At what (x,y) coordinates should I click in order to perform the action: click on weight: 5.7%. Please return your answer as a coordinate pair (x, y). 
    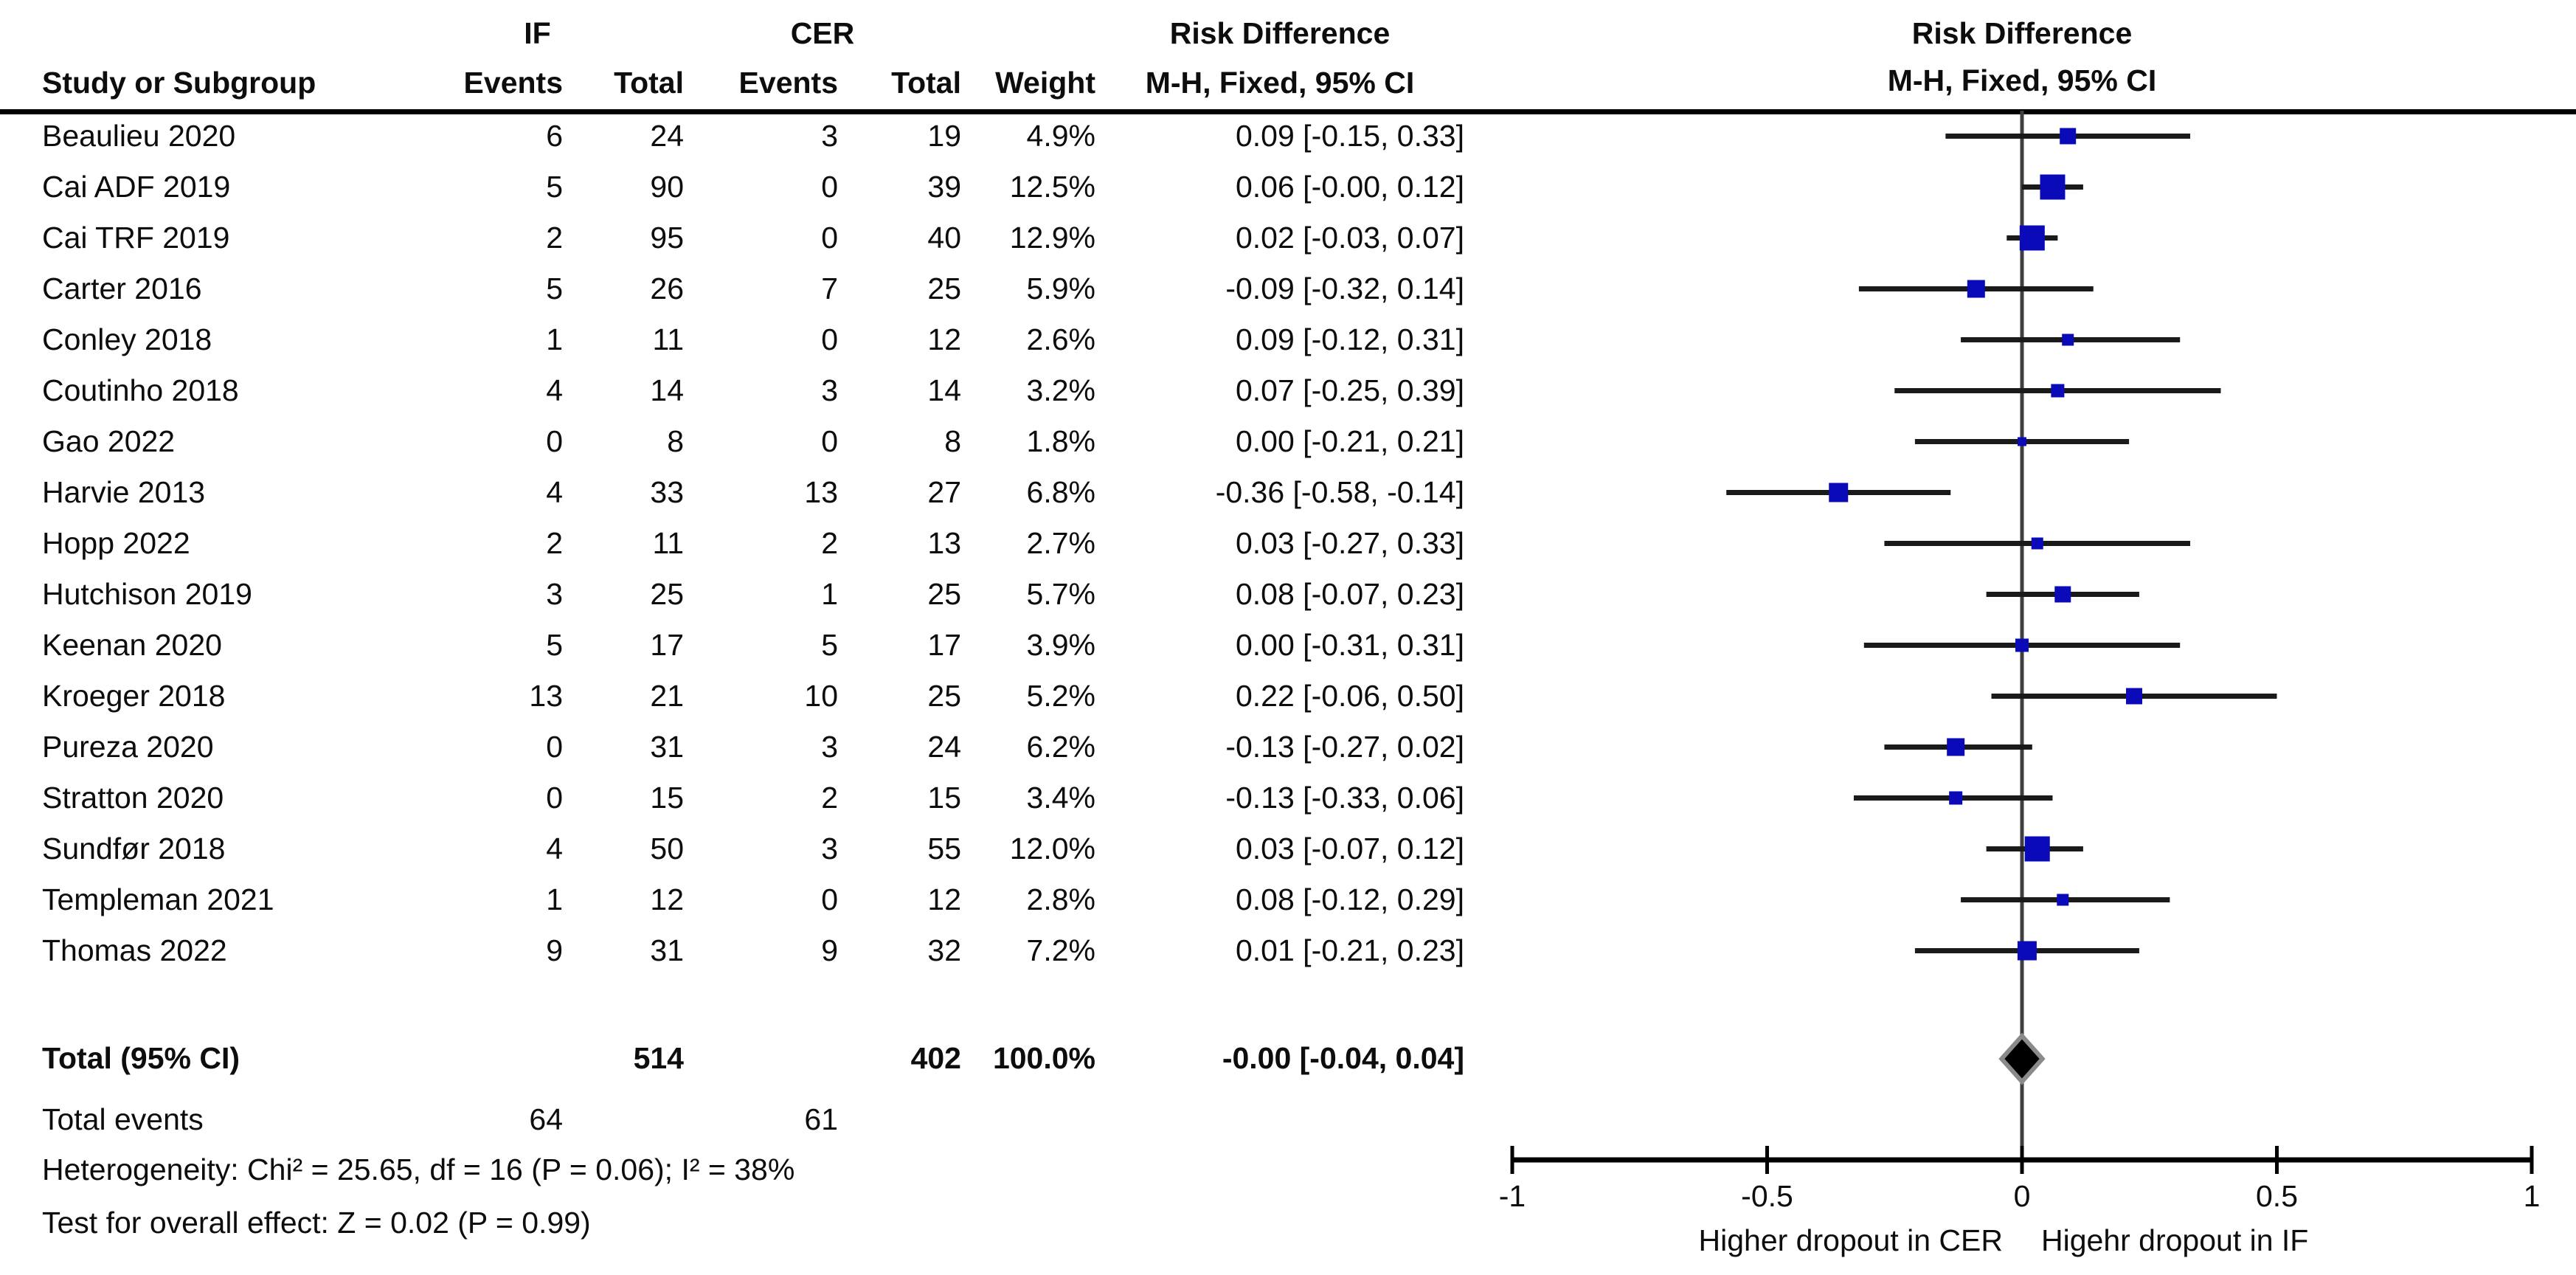
    Looking at the image, I should click on (1060, 594).